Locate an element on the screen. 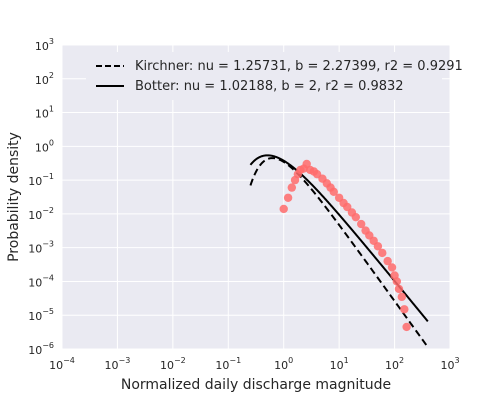 The image size is (500, 400). legend-botter-label: Botter: nu = 1.02188, b = 2, r2 = 0.9832 is located at coordinates (269, 86).